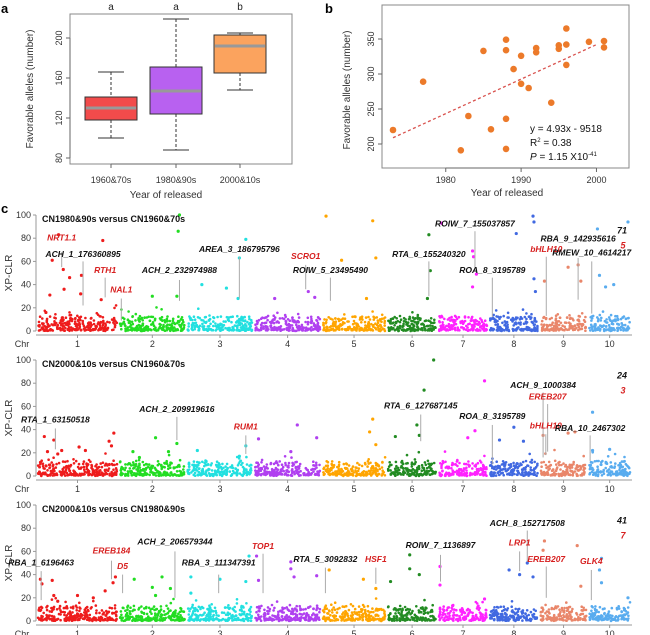  What do you see at coordinates (604, 47) in the screenshot?
I see `scatter-point` at bounding box center [604, 47].